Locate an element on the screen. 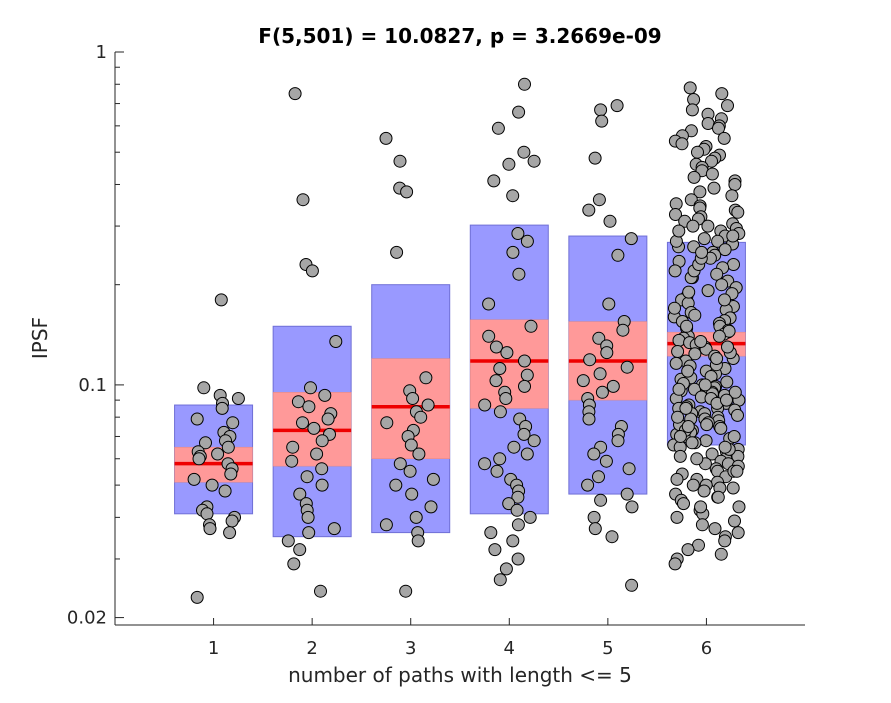  x-tick-label: 6 is located at coordinates (706, 648).